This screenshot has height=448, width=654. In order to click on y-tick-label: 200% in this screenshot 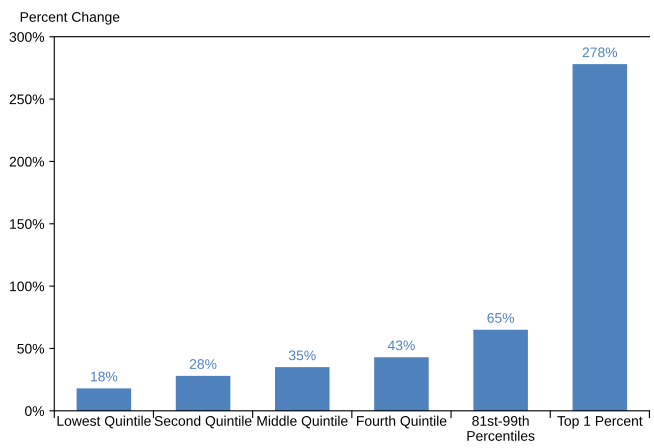, I will do `click(27, 161)`.